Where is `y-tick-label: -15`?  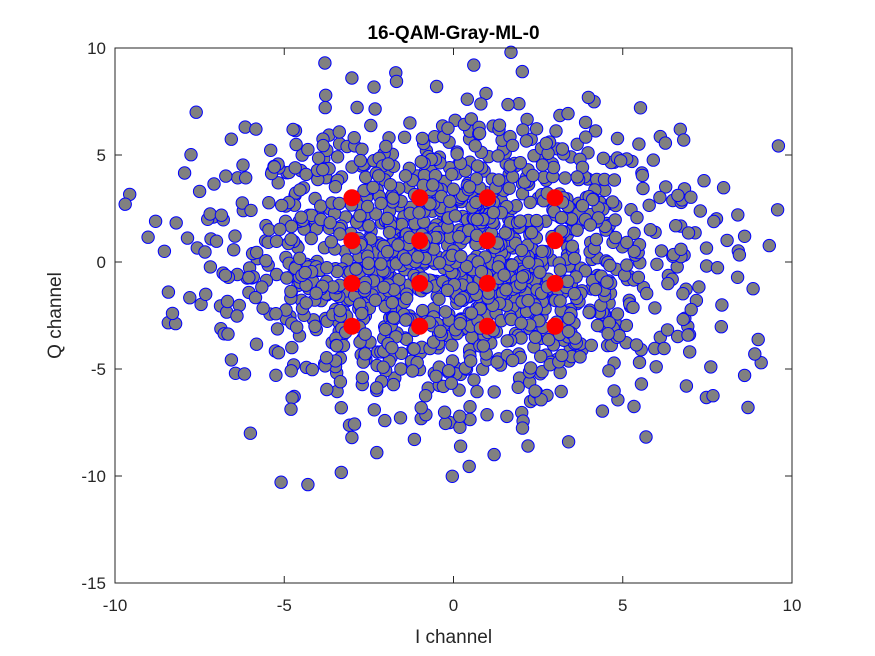 y-tick-label: -15 is located at coordinates (93, 583).